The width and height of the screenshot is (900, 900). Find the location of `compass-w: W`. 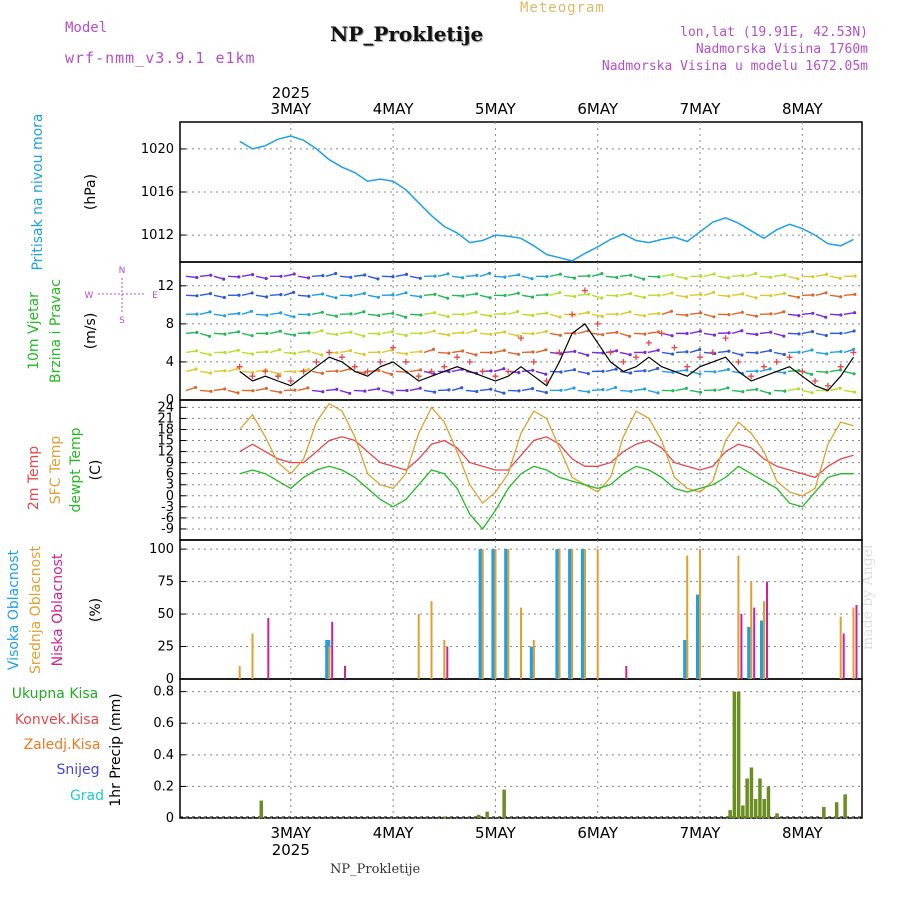

compass-w: W is located at coordinates (89, 296).